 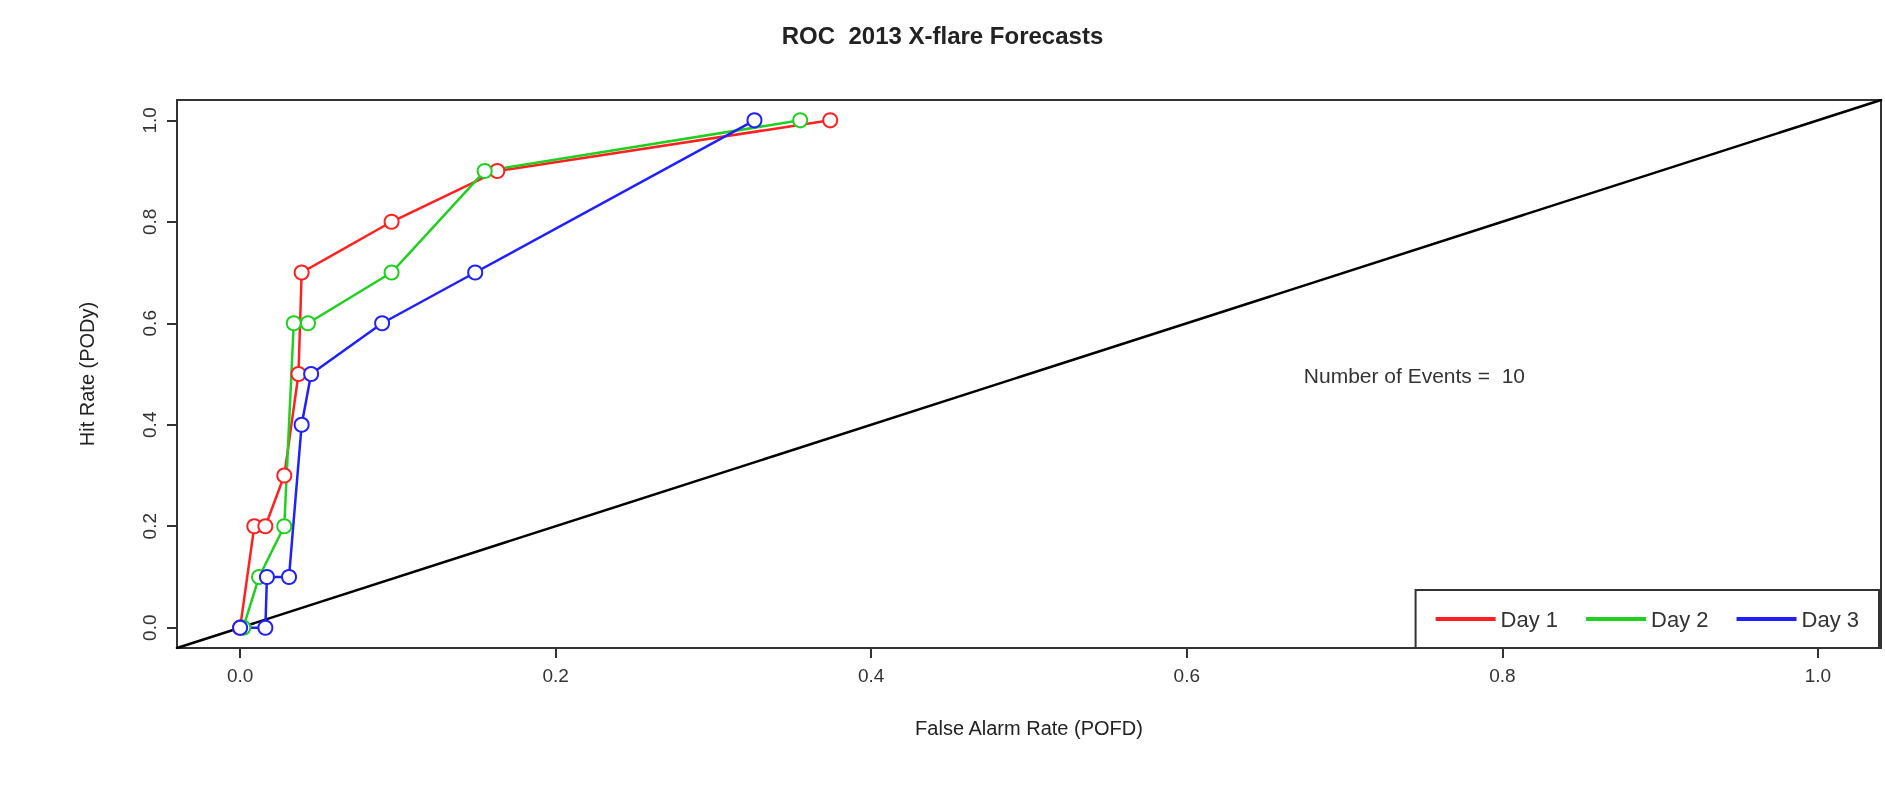 I want to click on x-tick-label: 0.2, so click(x=555, y=675).